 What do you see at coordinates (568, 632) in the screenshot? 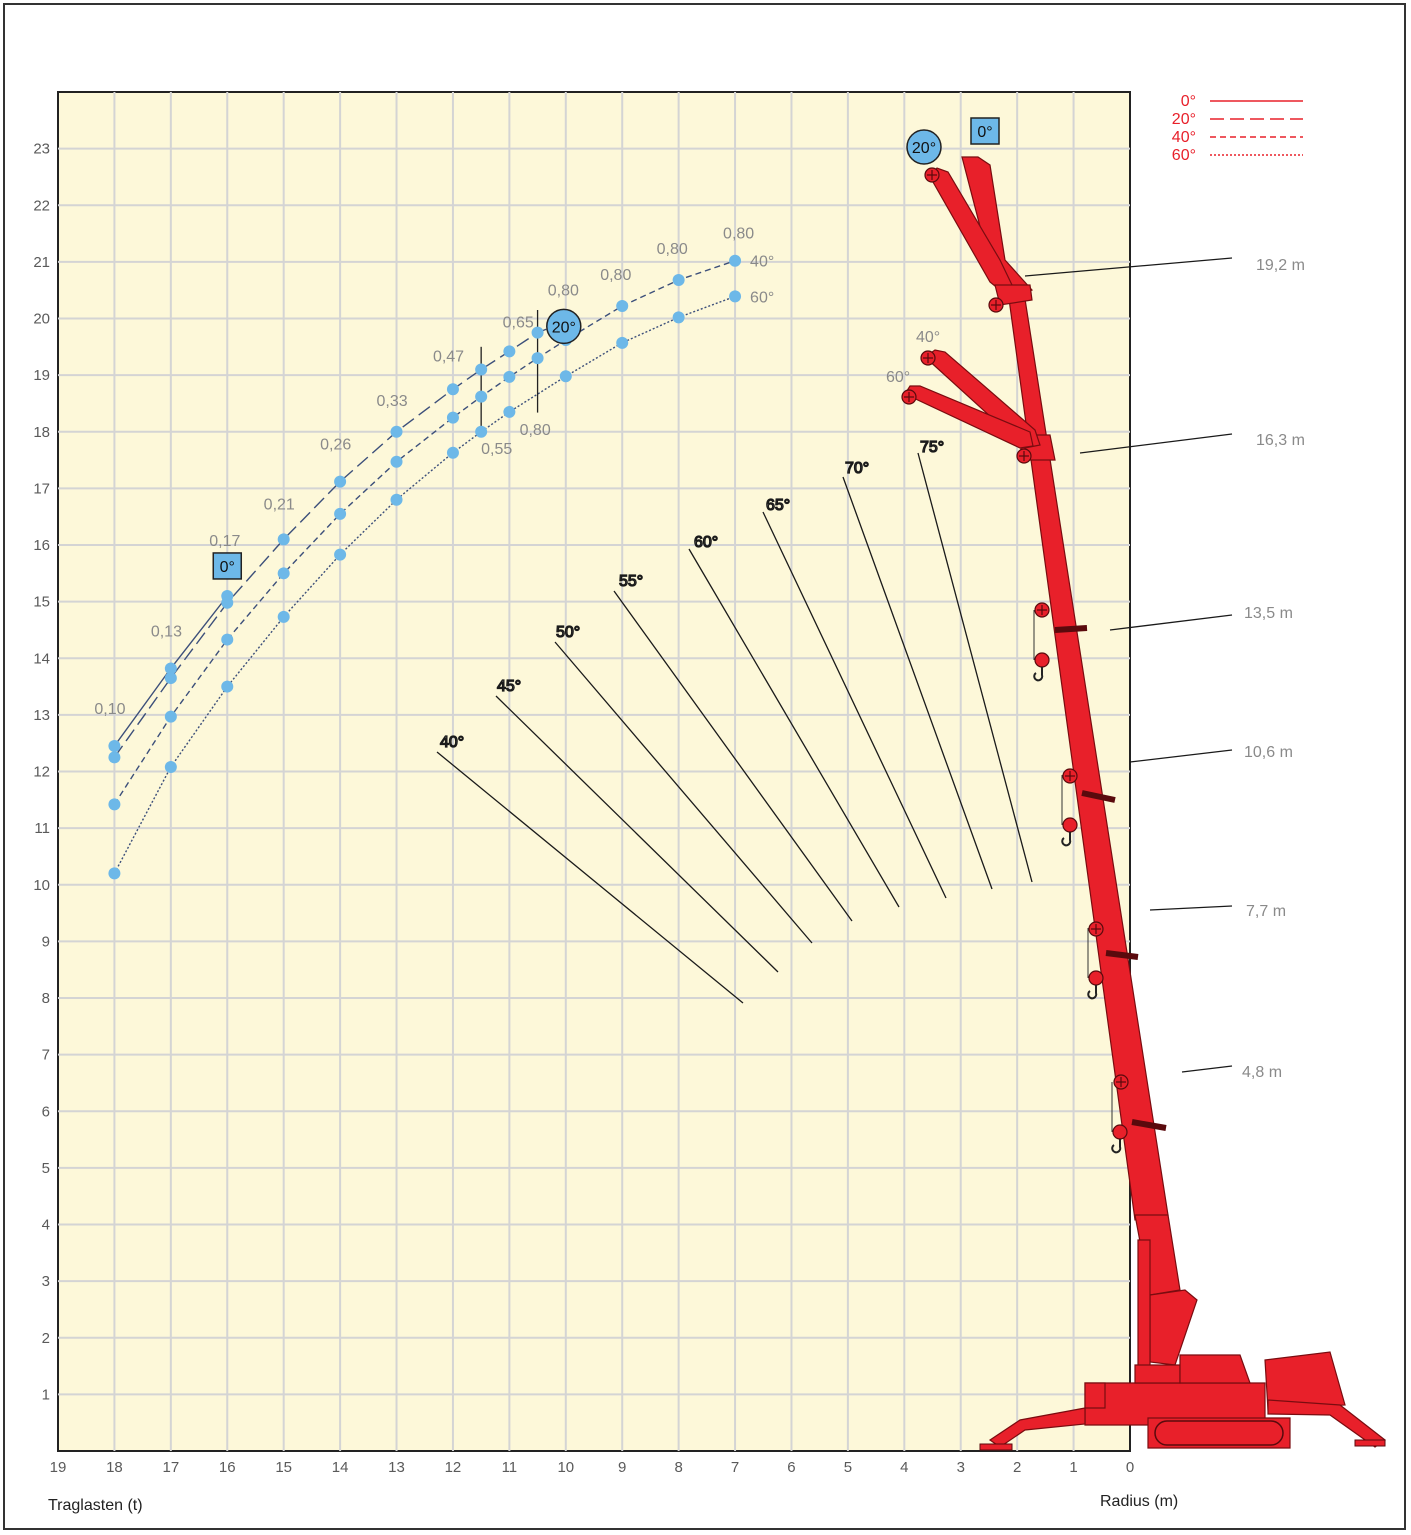
I see `boom-angle-label: 50°` at bounding box center [568, 632].